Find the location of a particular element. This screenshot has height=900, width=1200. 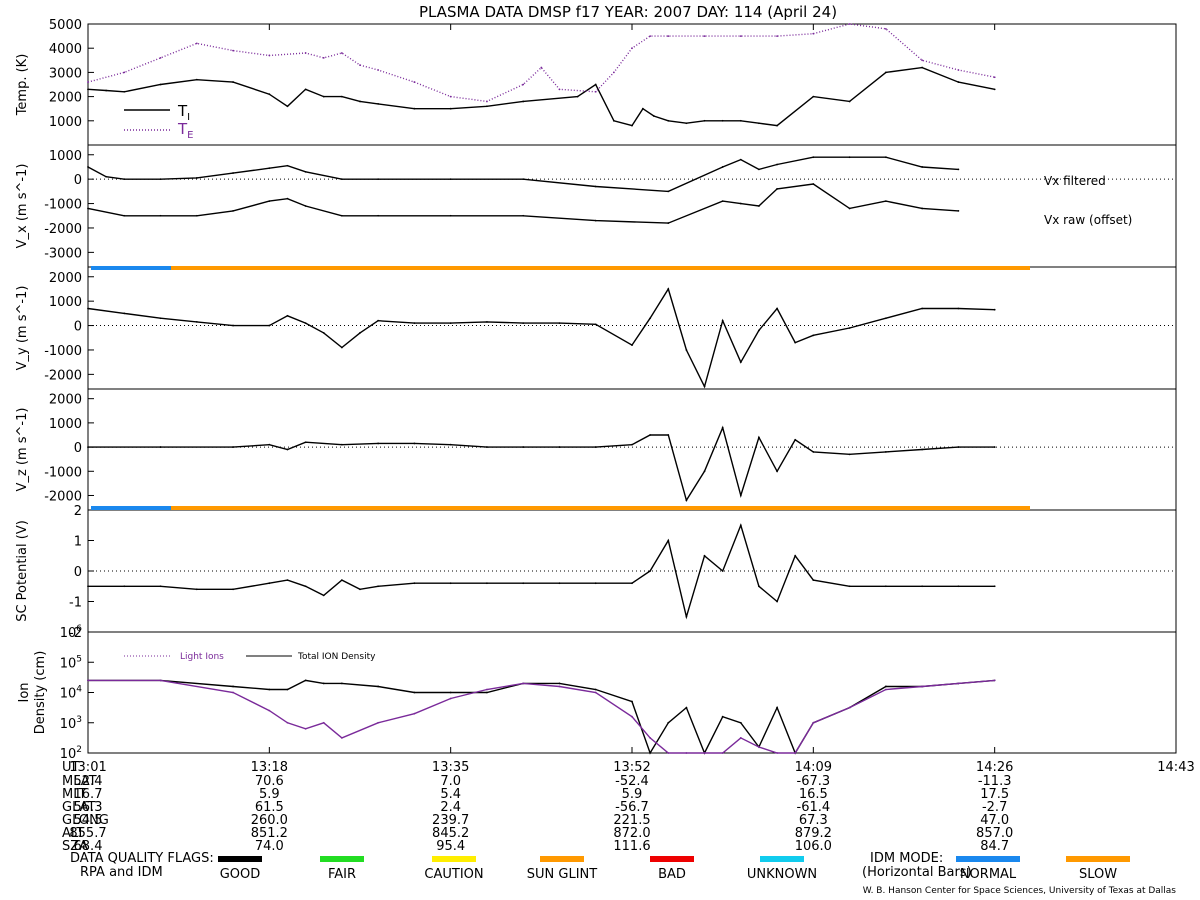

x-row-value: 845.2 is located at coordinates (450, 833).